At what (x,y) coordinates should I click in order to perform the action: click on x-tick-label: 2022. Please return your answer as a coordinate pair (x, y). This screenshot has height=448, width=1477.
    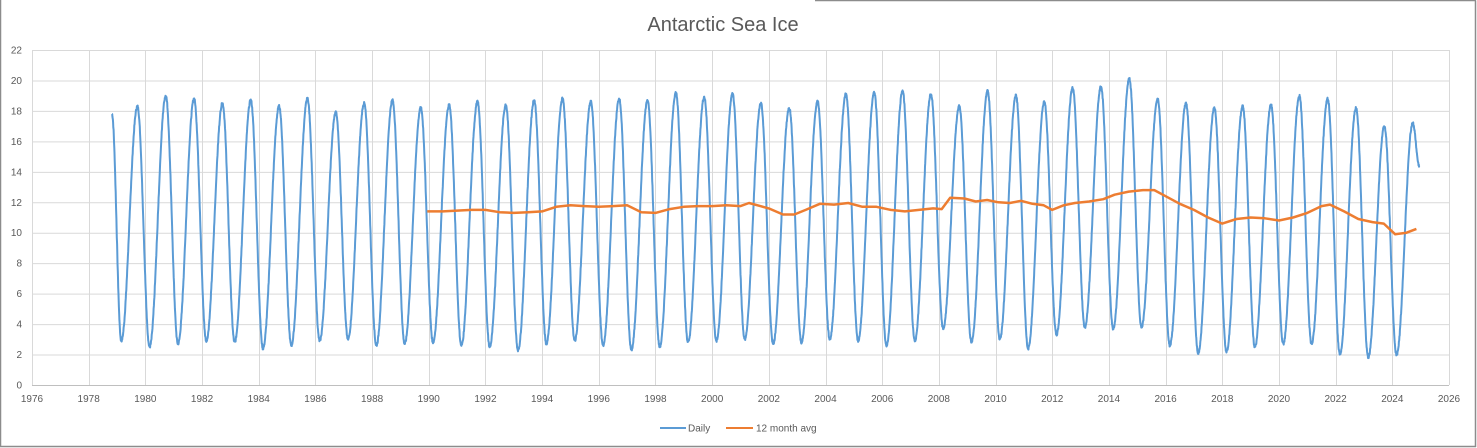
    Looking at the image, I should click on (1336, 399).